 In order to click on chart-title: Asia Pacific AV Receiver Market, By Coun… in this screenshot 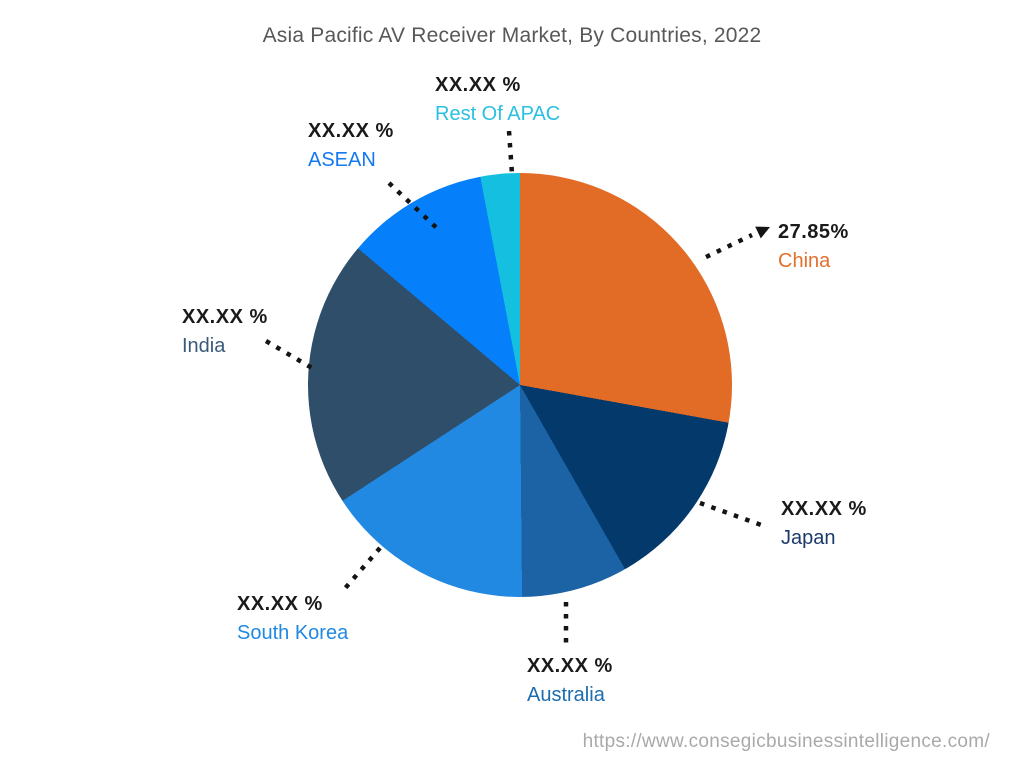, I will do `click(512, 35)`.